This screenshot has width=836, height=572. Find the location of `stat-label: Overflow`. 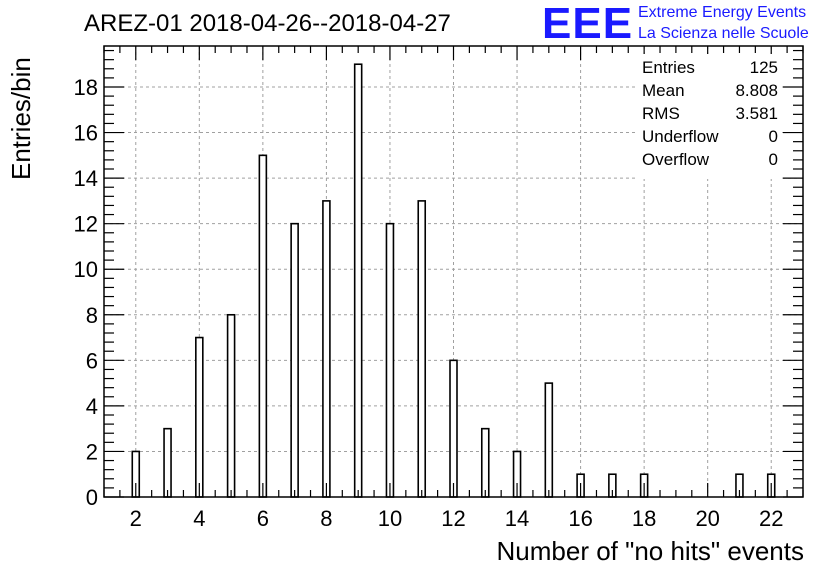

stat-label: Overflow is located at coordinates (676, 159).